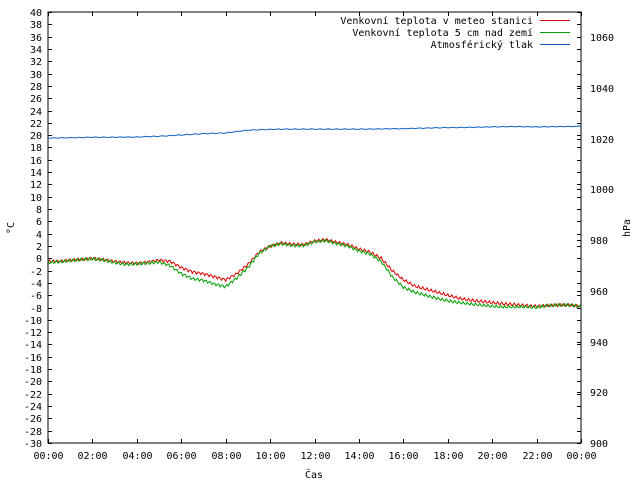 This screenshot has height=480, width=640. I want to click on y2-tick-label: 1060, so click(602, 38).